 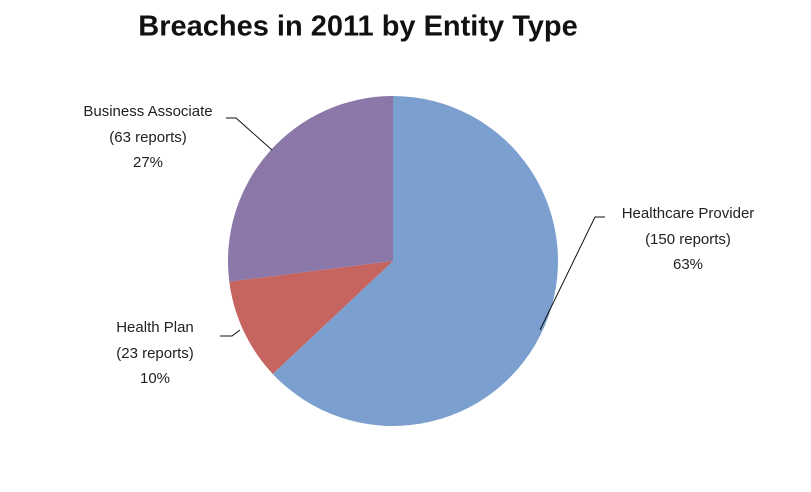 I want to click on slice-value-label: 10%, so click(x=155, y=378).